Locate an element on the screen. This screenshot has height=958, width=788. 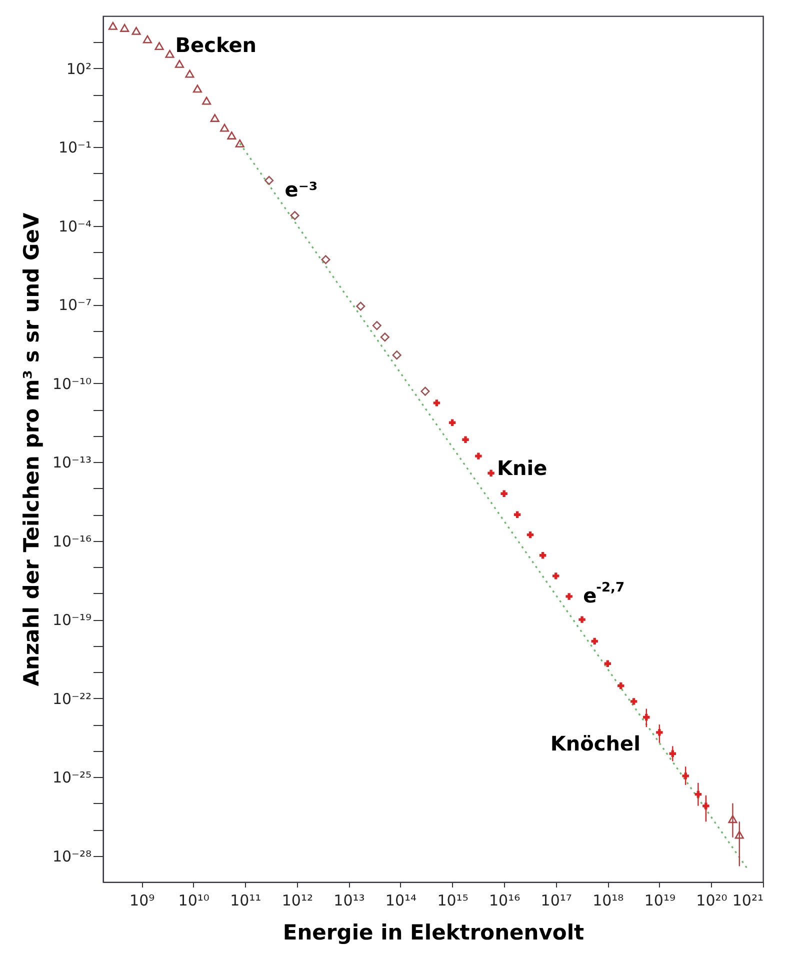
x-tick-label: 10¹⁵ is located at coordinates (452, 901).